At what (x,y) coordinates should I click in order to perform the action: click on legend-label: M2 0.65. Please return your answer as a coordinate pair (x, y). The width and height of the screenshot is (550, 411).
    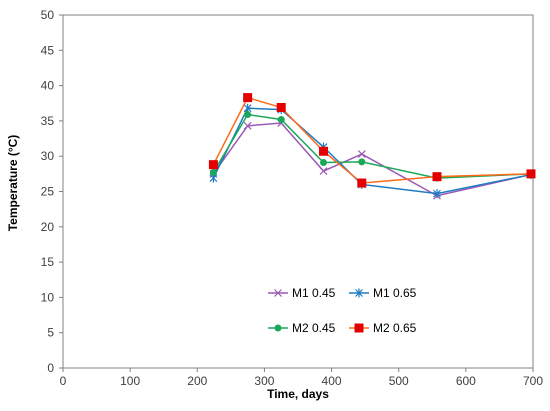
    Looking at the image, I should click on (395, 328).